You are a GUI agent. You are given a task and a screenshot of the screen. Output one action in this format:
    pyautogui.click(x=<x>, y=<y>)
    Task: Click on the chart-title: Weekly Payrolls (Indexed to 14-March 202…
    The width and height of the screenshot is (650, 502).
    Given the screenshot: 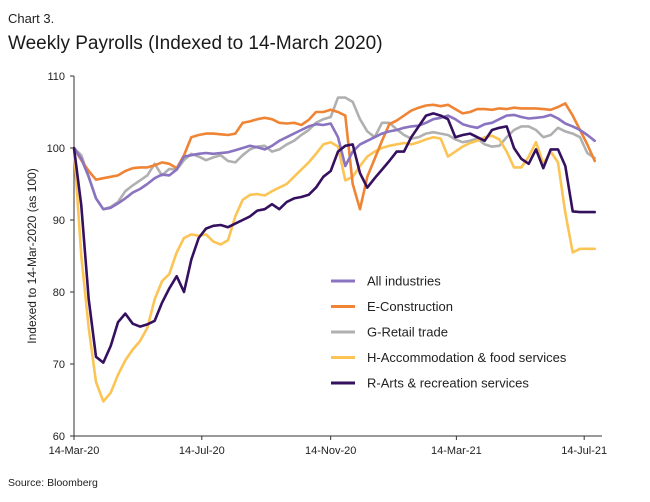 What is the action you would take?
    pyautogui.click(x=195, y=43)
    